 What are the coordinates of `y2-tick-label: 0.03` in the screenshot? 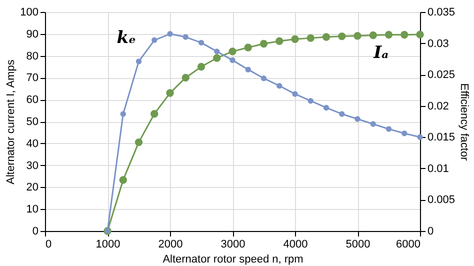 It's located at (438, 44).